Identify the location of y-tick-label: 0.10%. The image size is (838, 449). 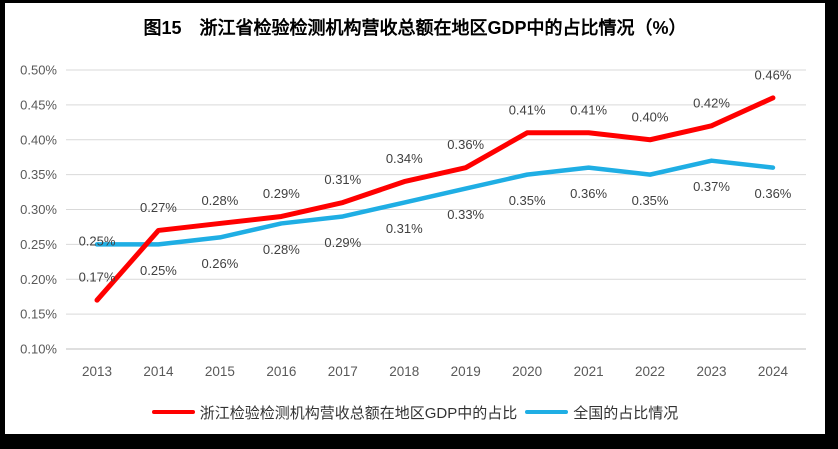
(38, 349).